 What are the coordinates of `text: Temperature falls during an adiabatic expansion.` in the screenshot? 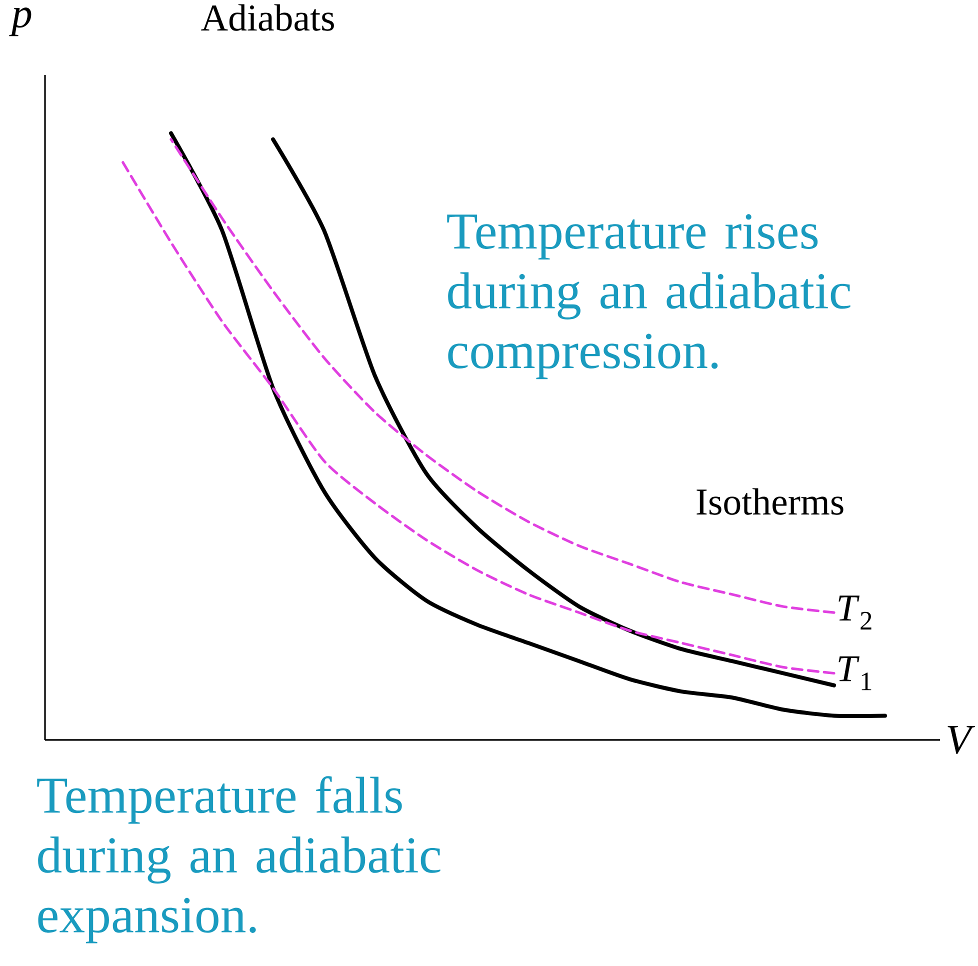 It's located at (238, 860).